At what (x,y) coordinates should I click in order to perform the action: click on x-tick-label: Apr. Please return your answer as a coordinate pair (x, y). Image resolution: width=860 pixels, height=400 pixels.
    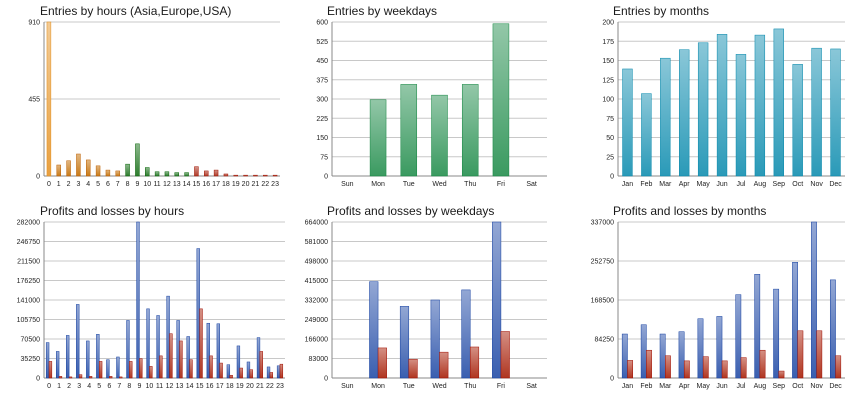
    Looking at the image, I should click on (685, 386).